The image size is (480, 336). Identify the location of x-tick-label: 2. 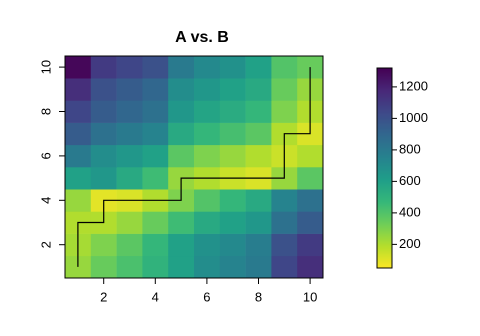
(103, 296).